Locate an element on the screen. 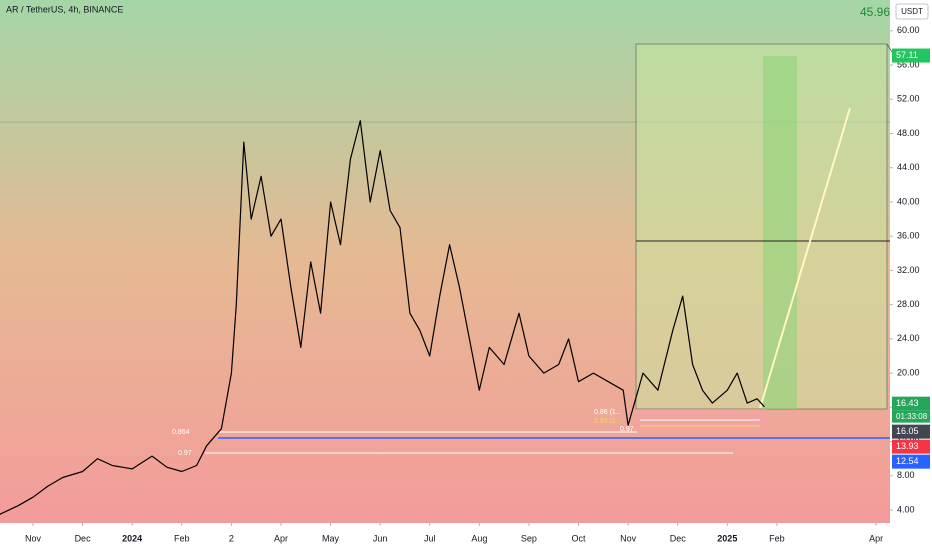 Image resolution: width=932 pixels, height=550 pixels. price-tag-label: 57.11 is located at coordinates (907, 55).